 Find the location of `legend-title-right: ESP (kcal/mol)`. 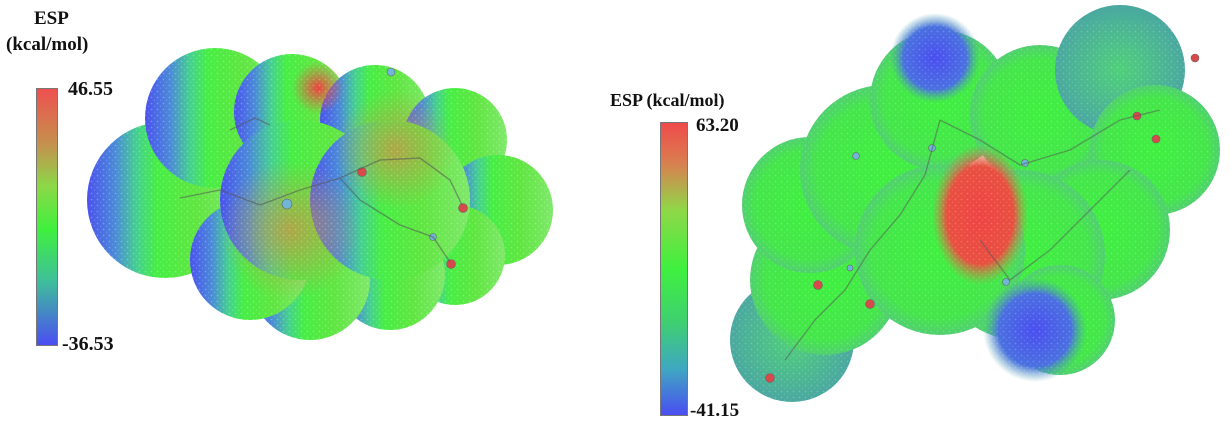

legend-title-right: ESP (kcal/mol) is located at coordinates (667, 100).